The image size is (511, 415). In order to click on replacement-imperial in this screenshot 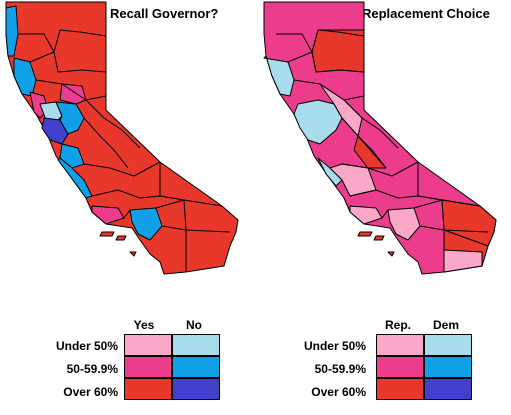, I will do `click(463, 261)`.